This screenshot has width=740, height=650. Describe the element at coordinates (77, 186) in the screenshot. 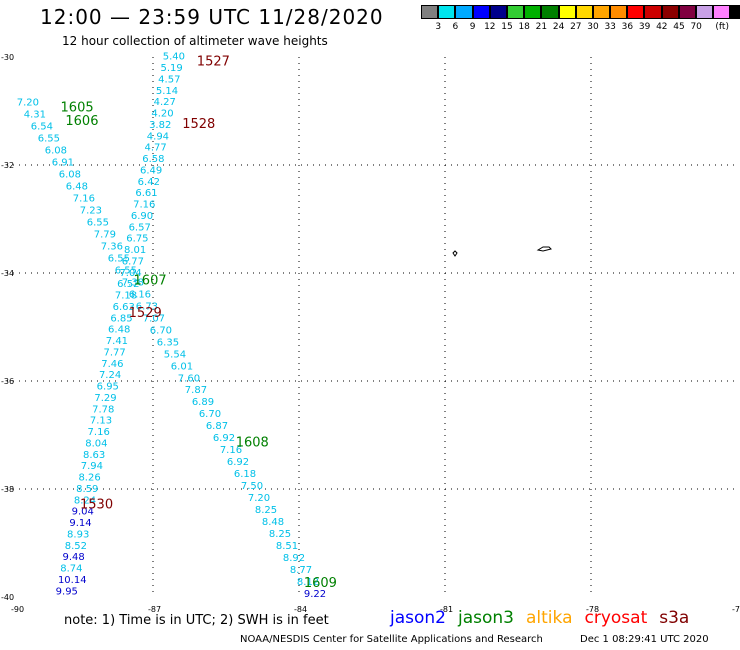

I see `wave-height-value: 6.48` at that location.